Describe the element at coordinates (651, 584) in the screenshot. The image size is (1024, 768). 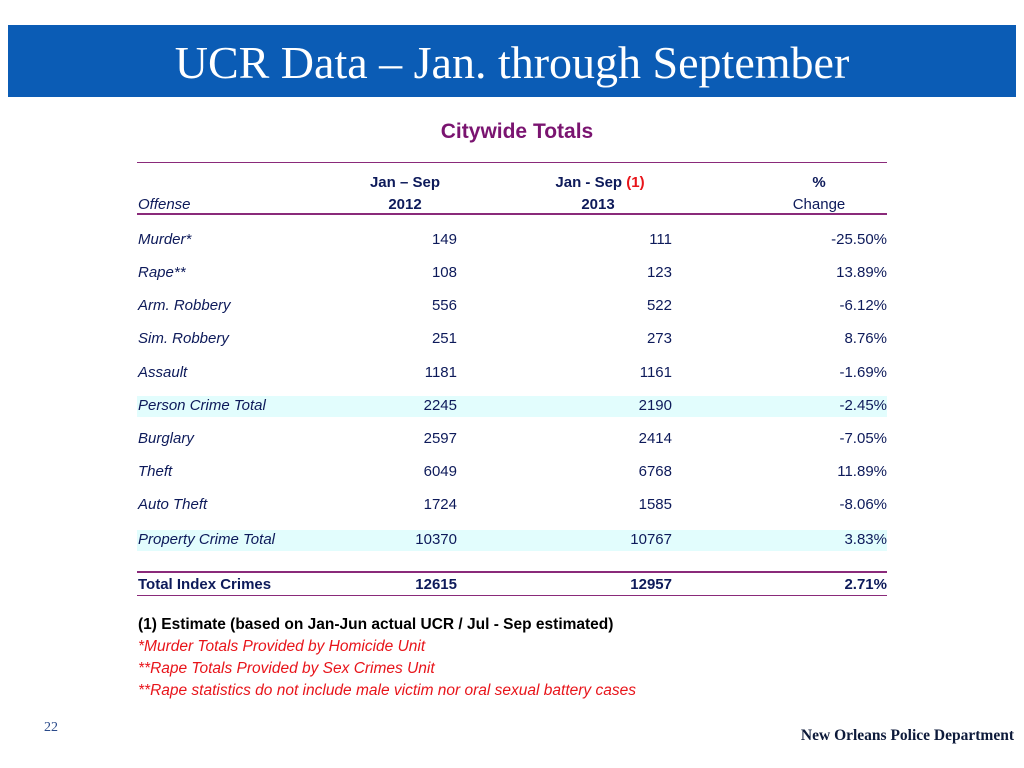
I see `cell-value: 12957` at that location.